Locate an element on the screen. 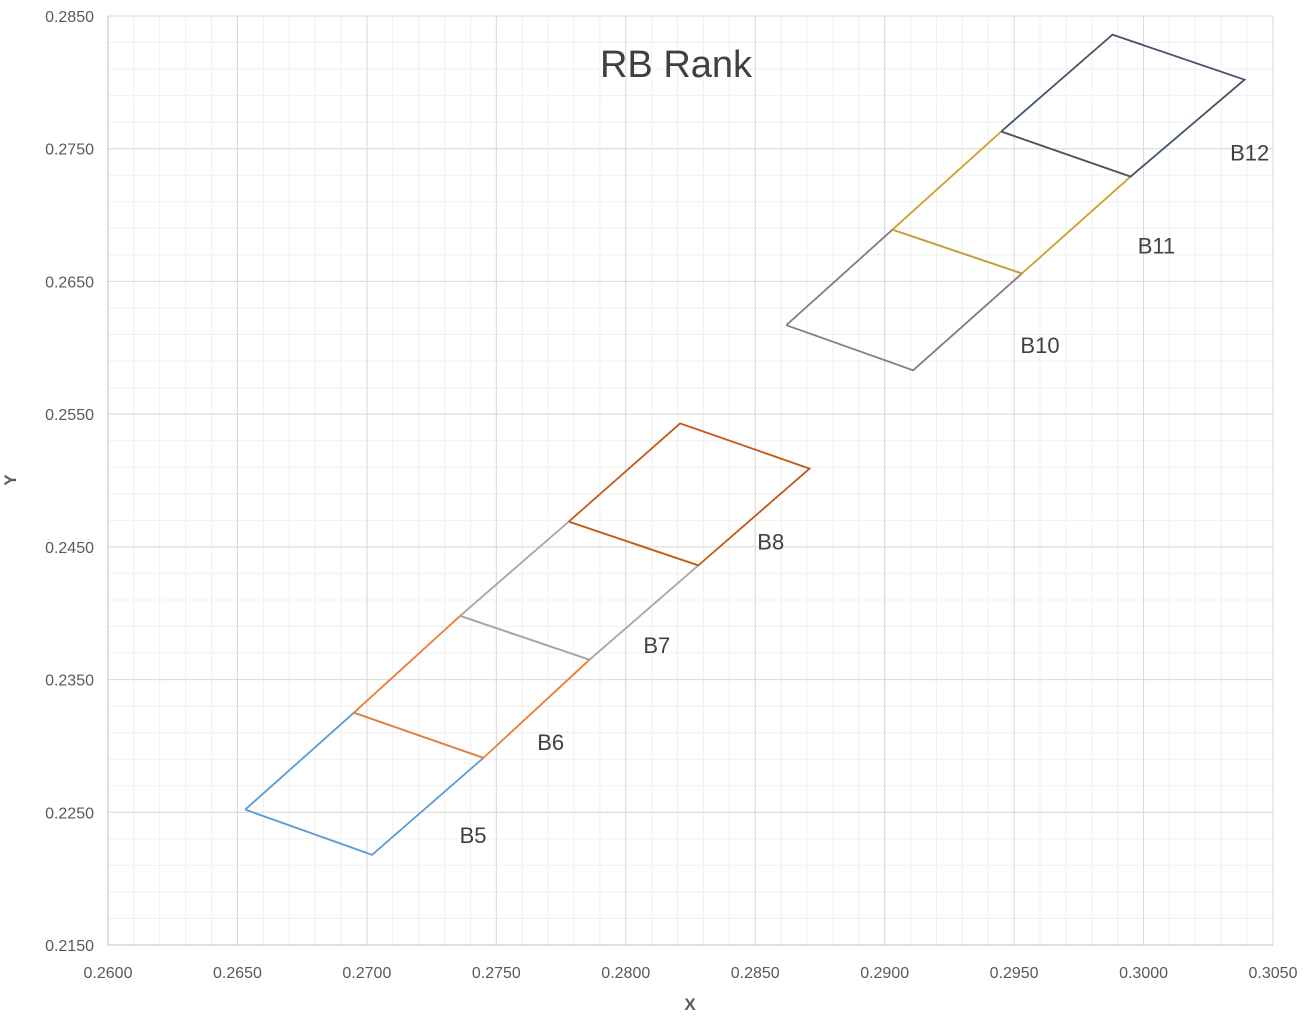 The image size is (1315, 1022). label-b10: B10 is located at coordinates (1039, 345).